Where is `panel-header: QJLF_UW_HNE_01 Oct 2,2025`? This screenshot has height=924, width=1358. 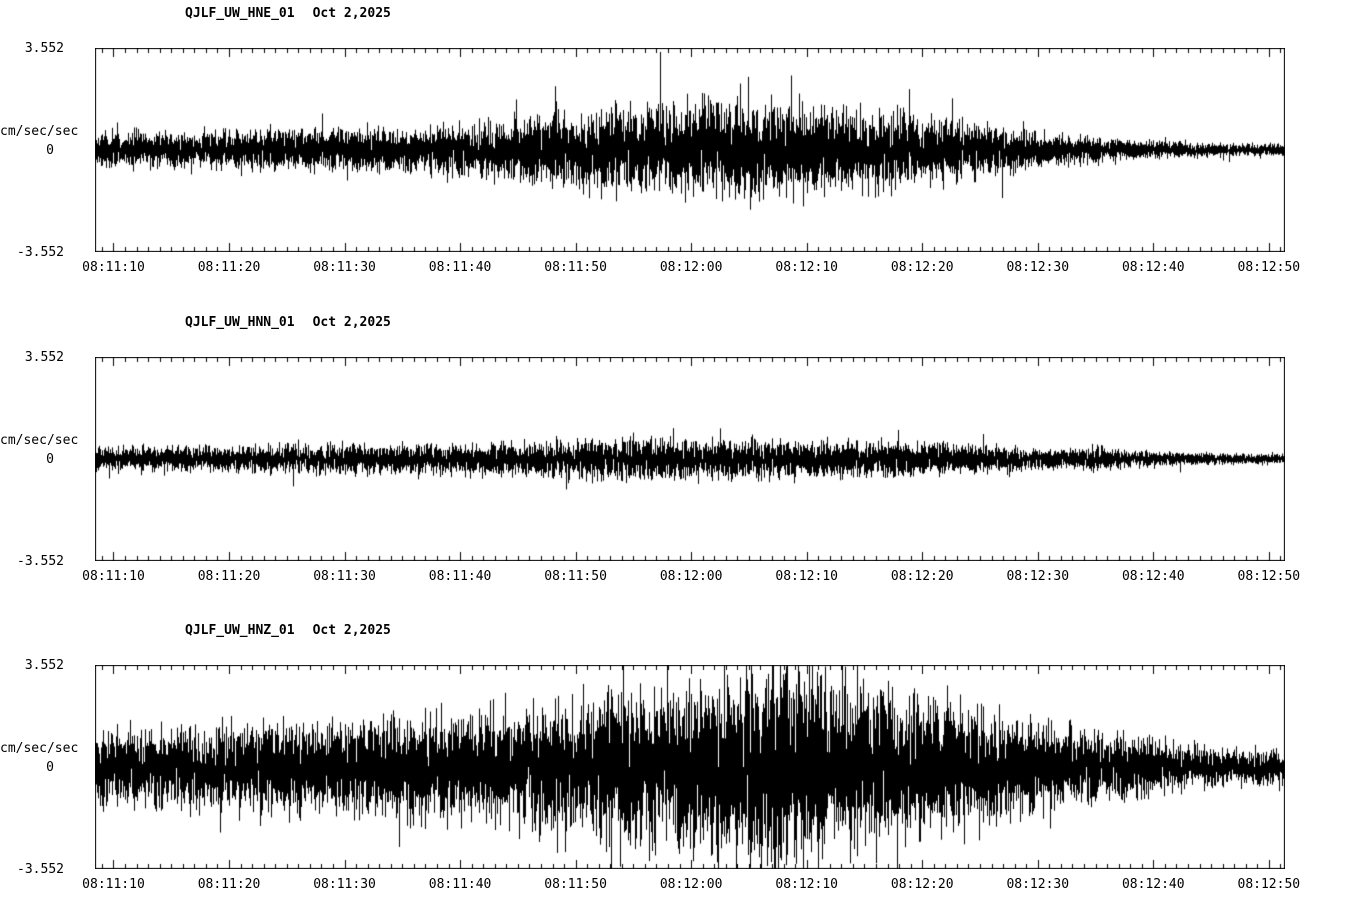 panel-header: QJLF_UW_HNE_01 Oct 2,2025 is located at coordinates (288, 13).